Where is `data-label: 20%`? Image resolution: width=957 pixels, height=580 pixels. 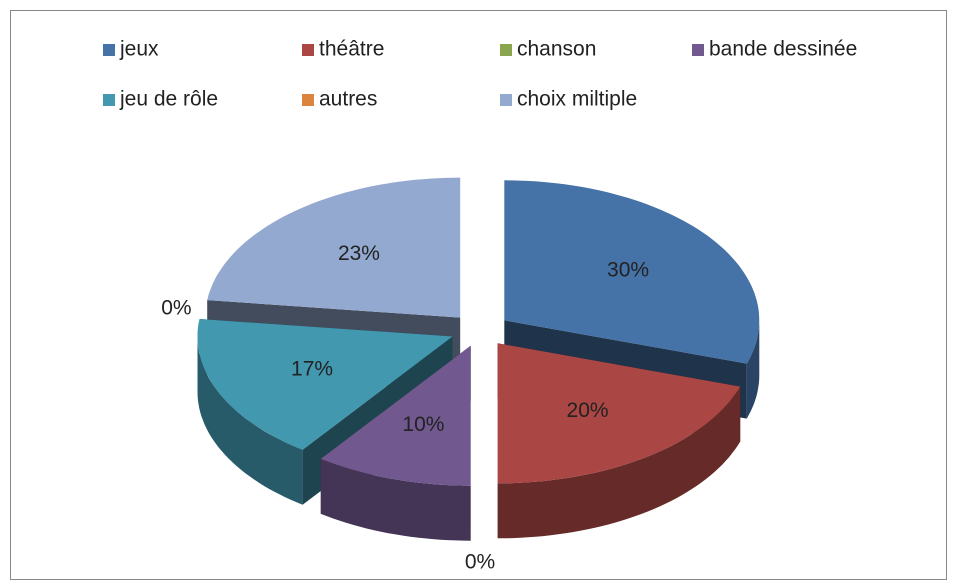
data-label: 20% is located at coordinates (588, 410).